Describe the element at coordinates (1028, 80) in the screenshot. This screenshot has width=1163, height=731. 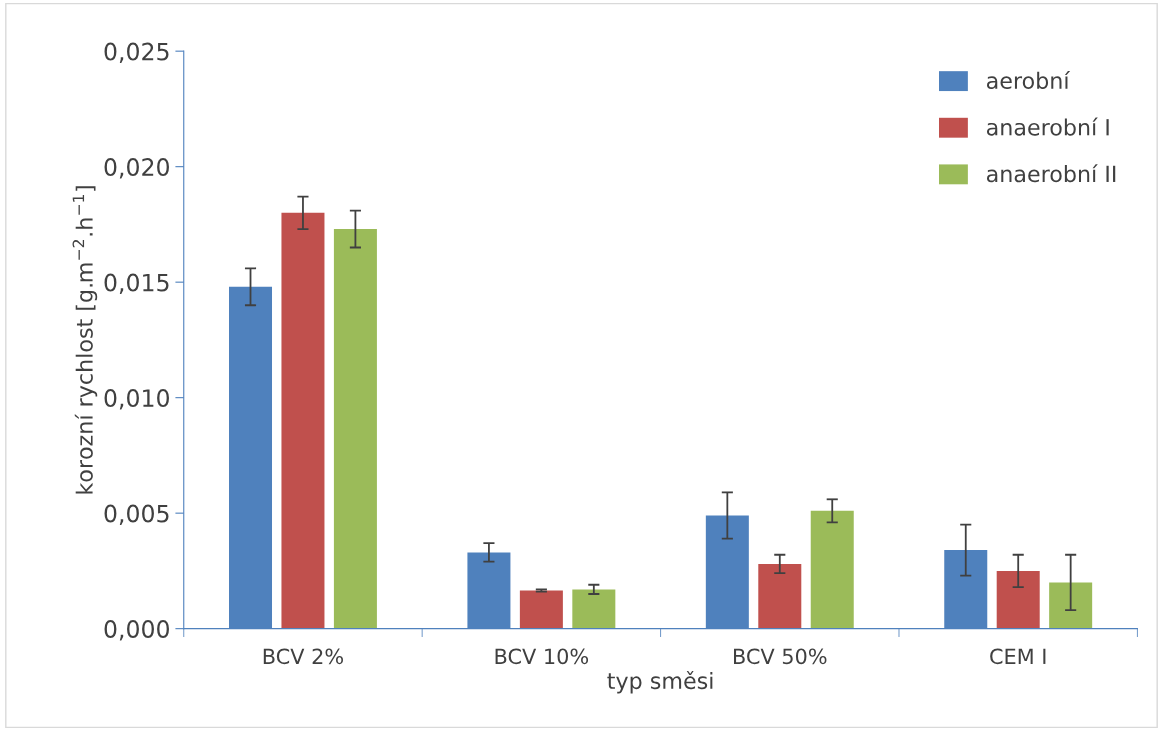
I see `legend-label: aerobní` at that location.